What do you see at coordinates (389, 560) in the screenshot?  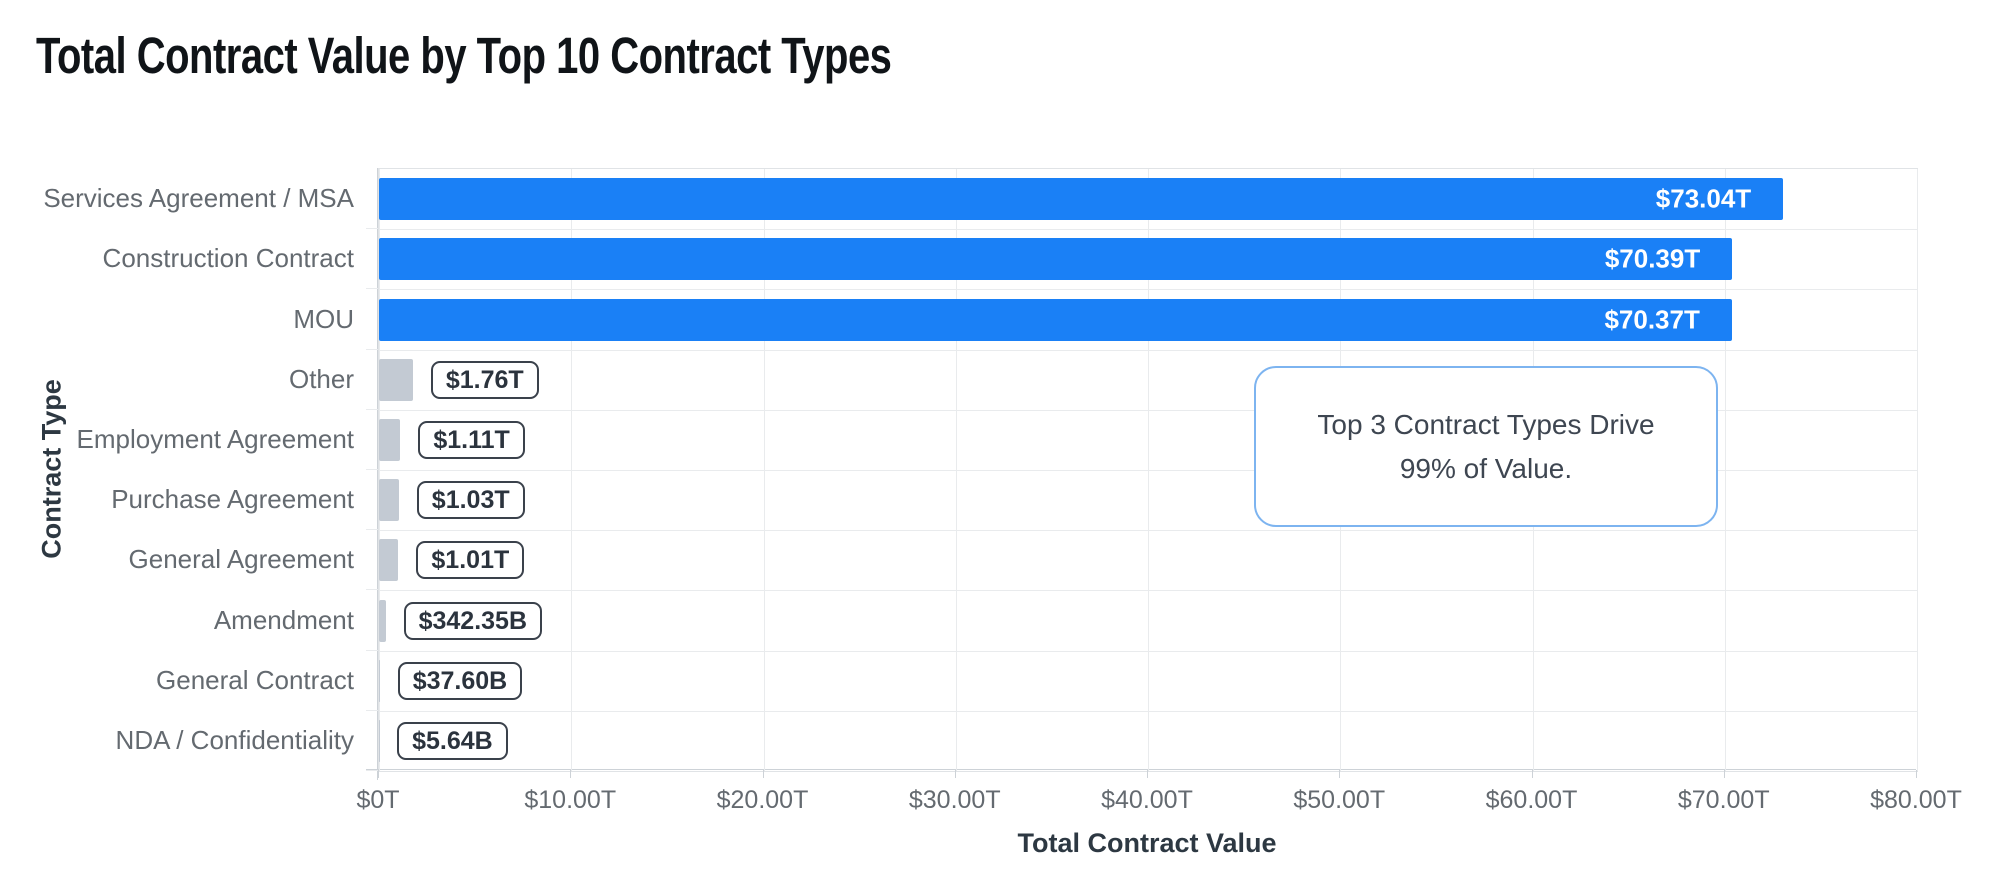 I see `bar-general-agreement` at bounding box center [389, 560].